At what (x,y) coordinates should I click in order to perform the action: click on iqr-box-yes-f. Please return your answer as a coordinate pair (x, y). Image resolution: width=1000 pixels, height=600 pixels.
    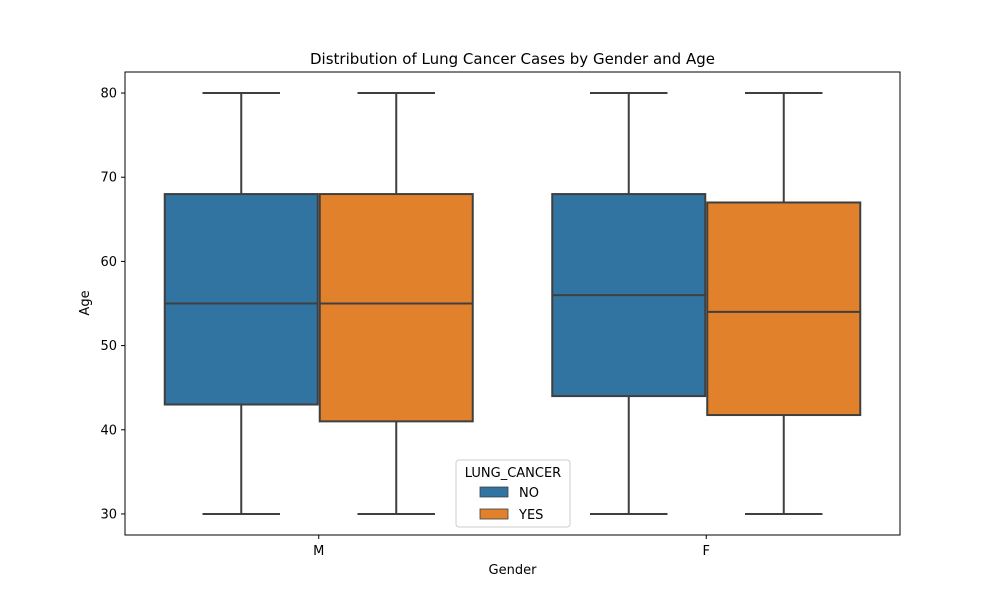
    Looking at the image, I should click on (784, 309).